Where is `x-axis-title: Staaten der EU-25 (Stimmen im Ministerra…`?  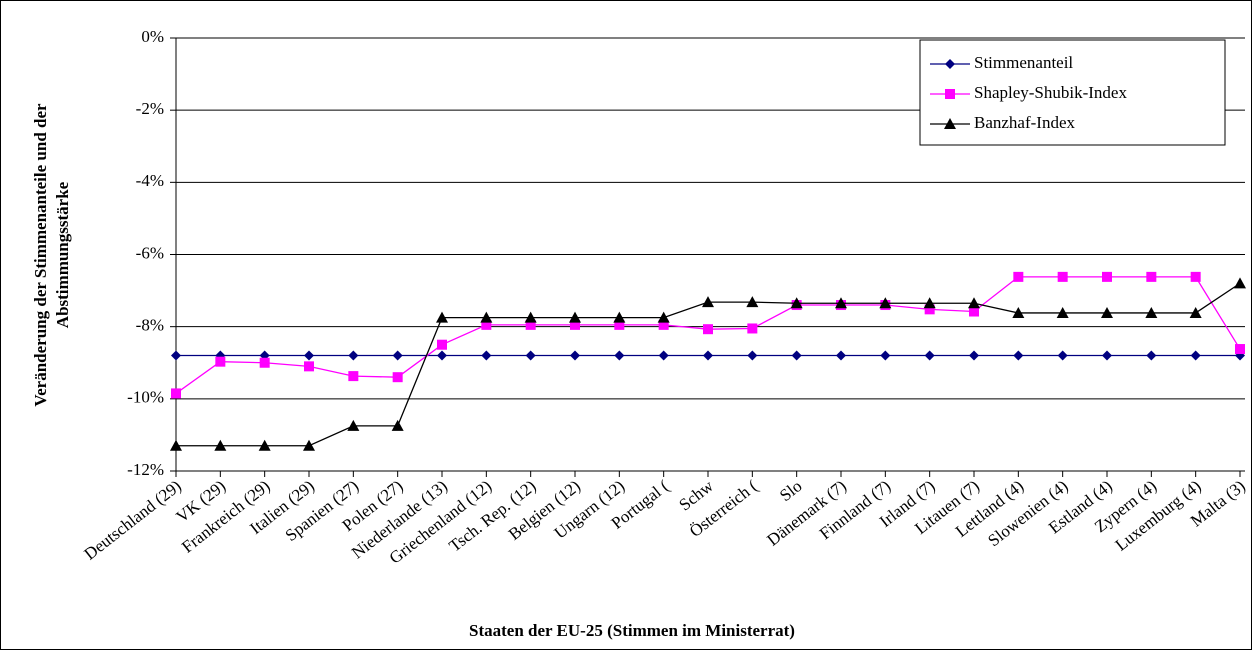 x-axis-title: Staaten der EU-25 (Stimmen im Ministerra… is located at coordinates (632, 630).